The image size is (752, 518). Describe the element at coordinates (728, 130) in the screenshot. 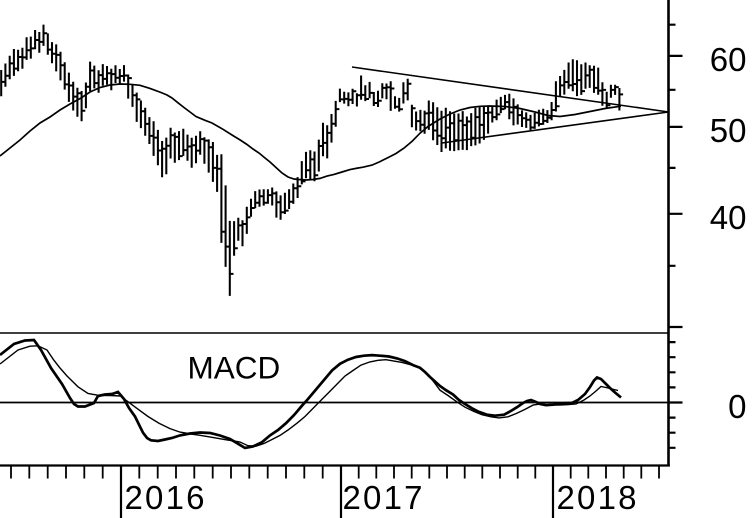

I see `svg-text: 50` at that location.